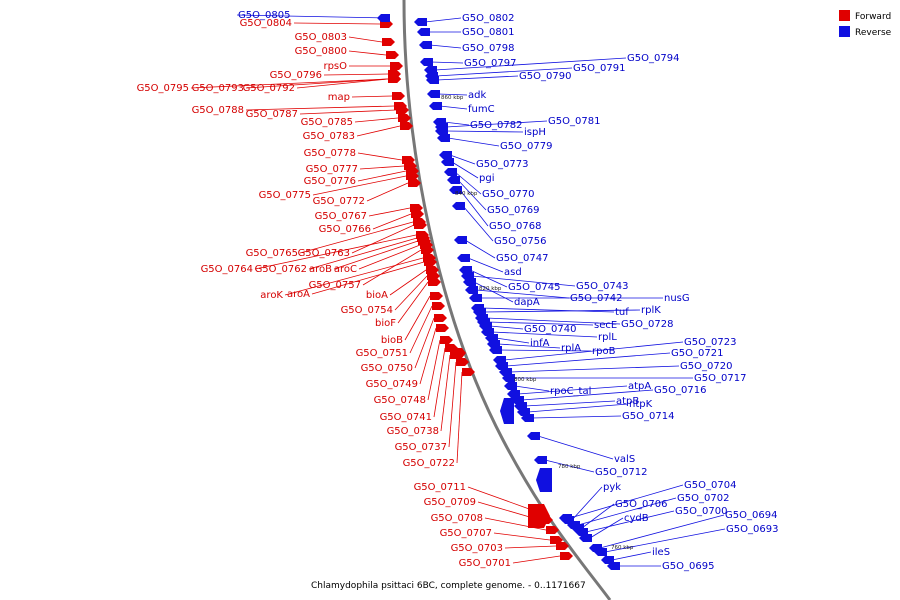 The image size is (900, 600). Describe the element at coordinates (706, 366) in the screenshot. I see `reverse-gene-label: G5O_0720` at that location.